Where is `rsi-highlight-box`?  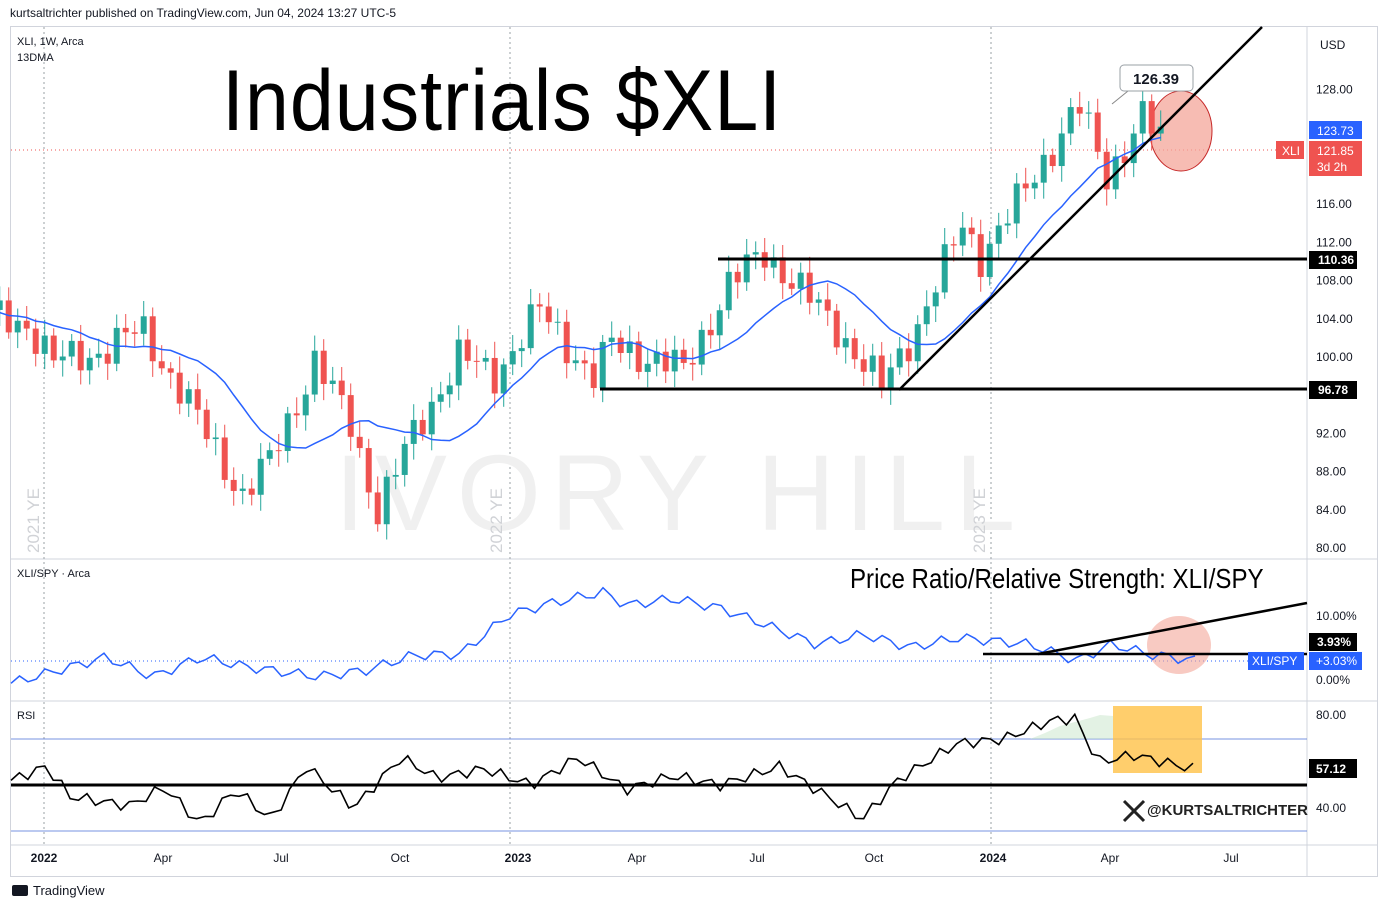
rsi-highlight-box is located at coordinates (1157, 739).